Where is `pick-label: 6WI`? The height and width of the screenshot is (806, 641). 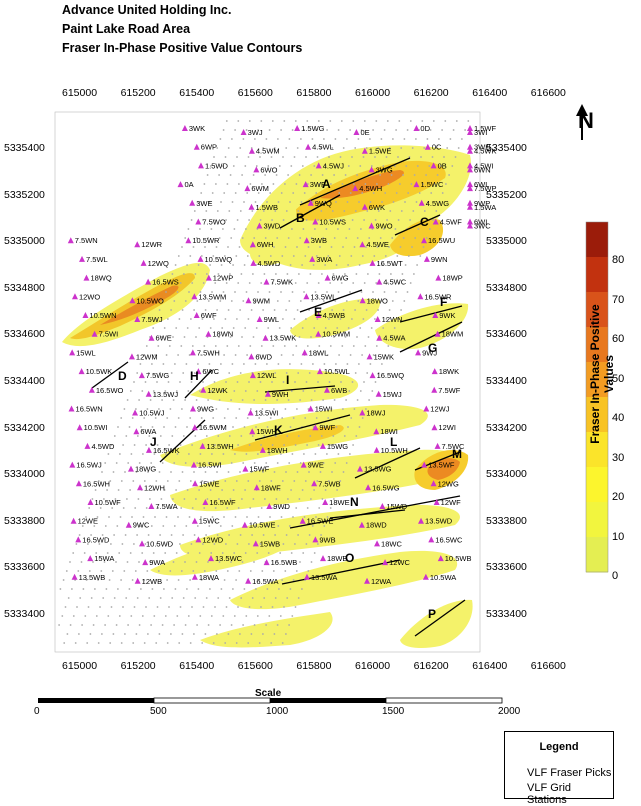 pick-label: 6WI is located at coordinates (480, 222).